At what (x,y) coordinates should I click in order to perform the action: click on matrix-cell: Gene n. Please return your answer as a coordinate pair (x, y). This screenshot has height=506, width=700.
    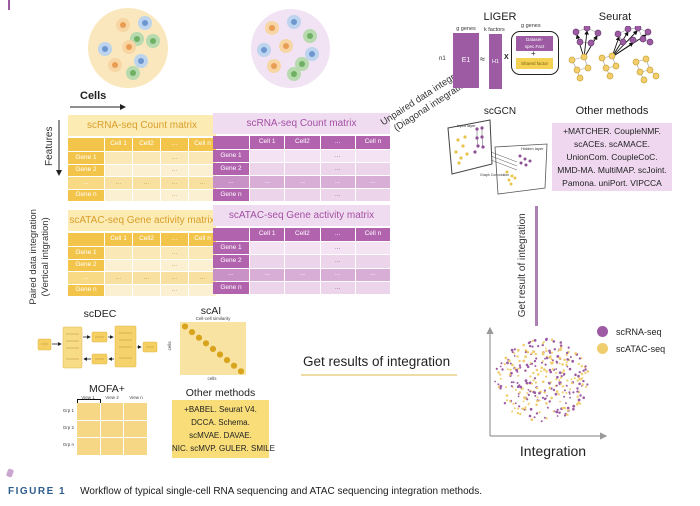
    Looking at the image, I should click on (231, 287).